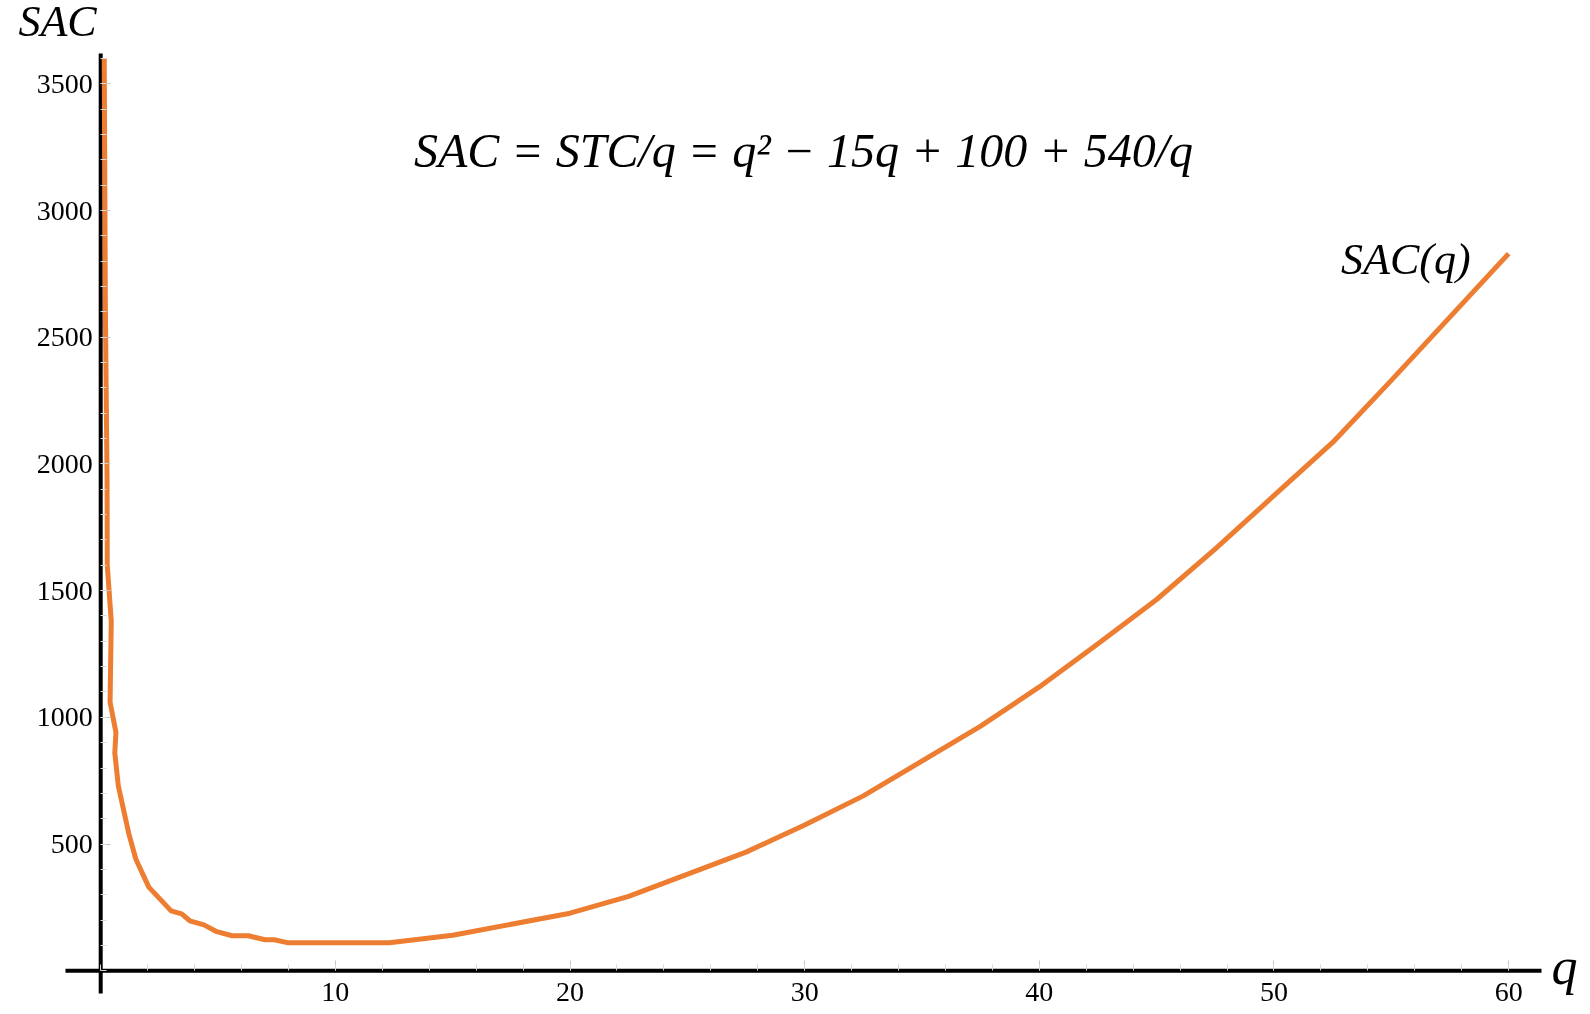 The image size is (1590, 1014). Describe the element at coordinates (58, 23) in the screenshot. I see `y-axis-title: SAC` at that location.